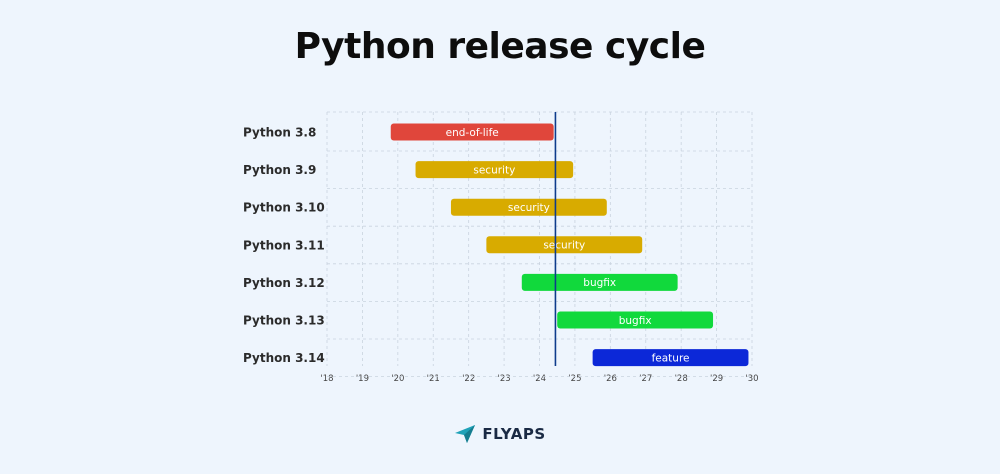 The width and height of the screenshot is (1000, 474). Describe the element at coordinates (397, 379) in the screenshot. I see `x-tick-label: '20` at that location.